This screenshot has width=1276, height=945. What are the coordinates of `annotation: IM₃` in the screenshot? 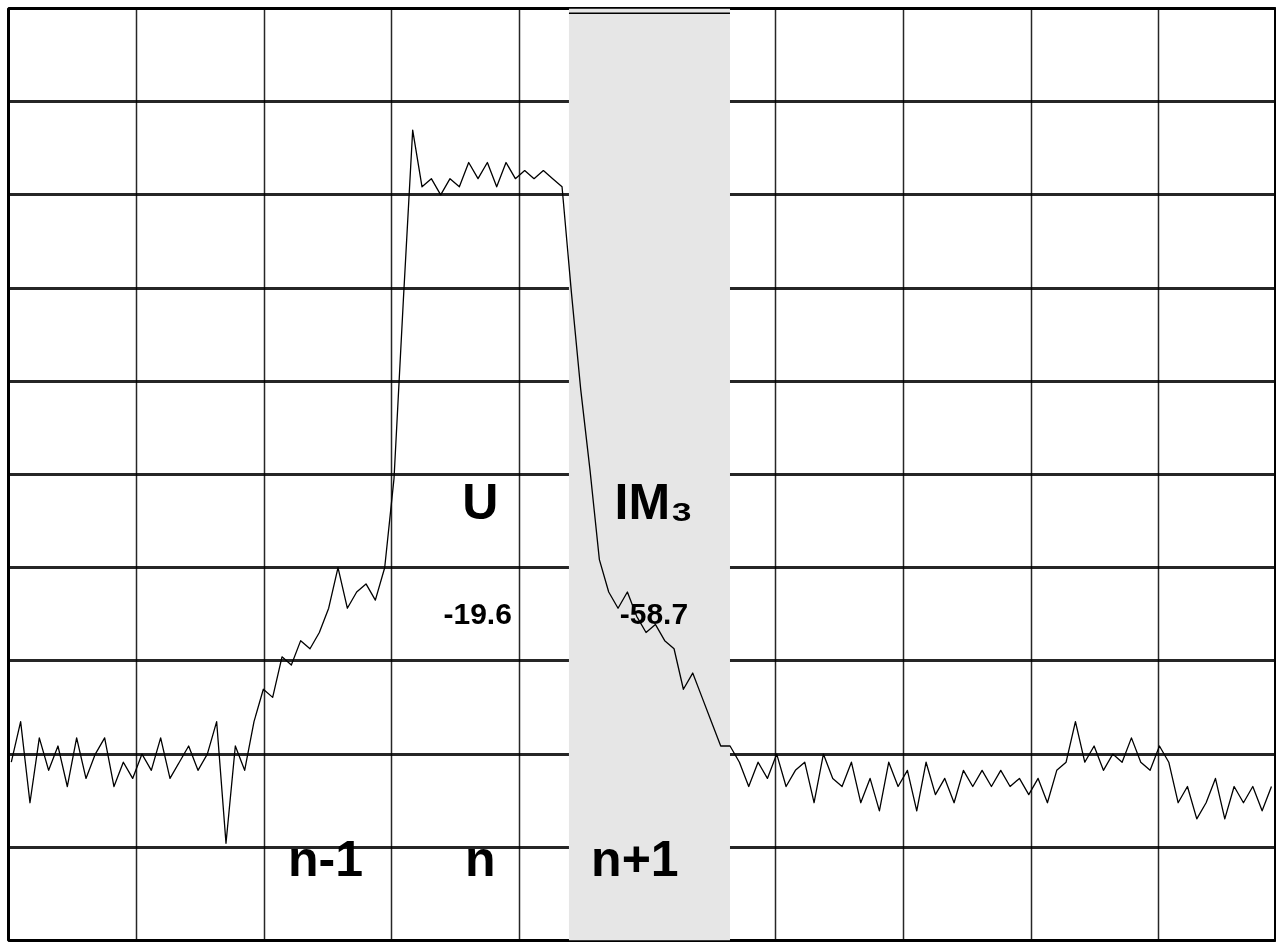 It's located at (654, 502).